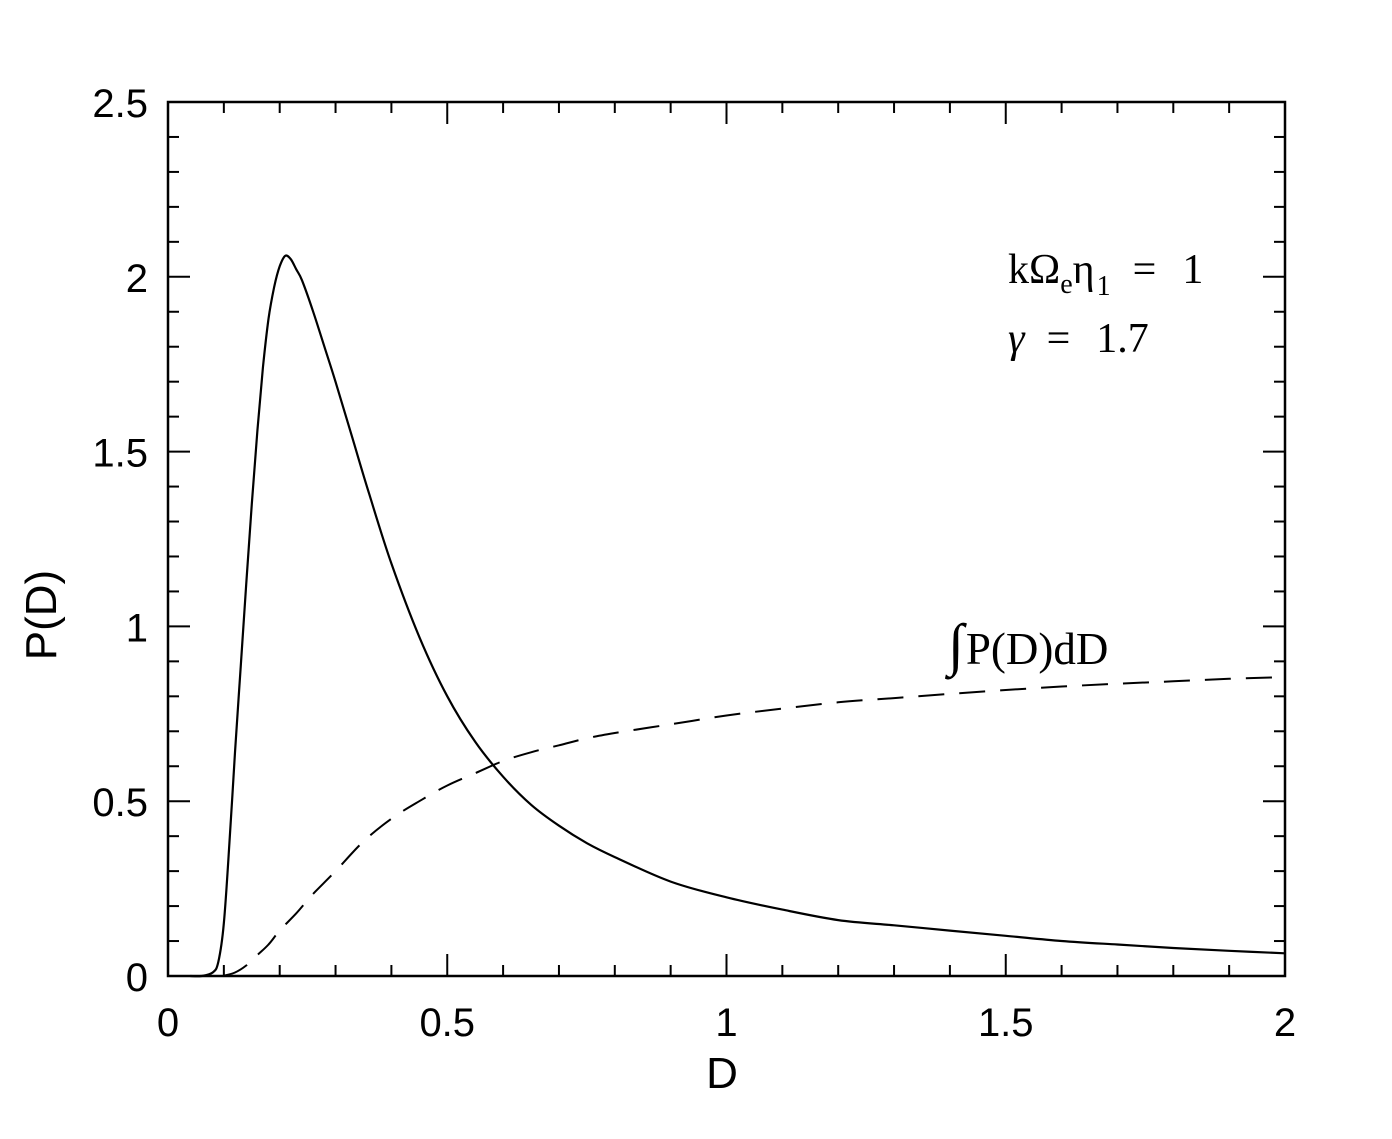 The width and height of the screenshot is (1392, 1139). What do you see at coordinates (1105, 274) in the screenshot?
I see `annotation-k-omega-eta: kΩeη1 = 1` at bounding box center [1105, 274].